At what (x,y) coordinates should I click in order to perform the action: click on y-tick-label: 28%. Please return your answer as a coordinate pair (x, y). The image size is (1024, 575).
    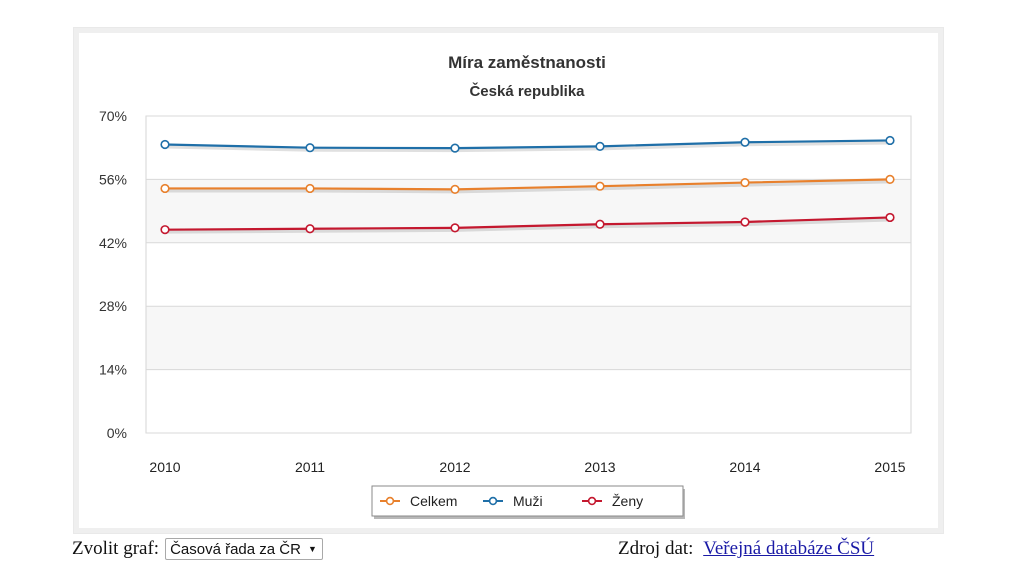
    Looking at the image, I should click on (113, 306).